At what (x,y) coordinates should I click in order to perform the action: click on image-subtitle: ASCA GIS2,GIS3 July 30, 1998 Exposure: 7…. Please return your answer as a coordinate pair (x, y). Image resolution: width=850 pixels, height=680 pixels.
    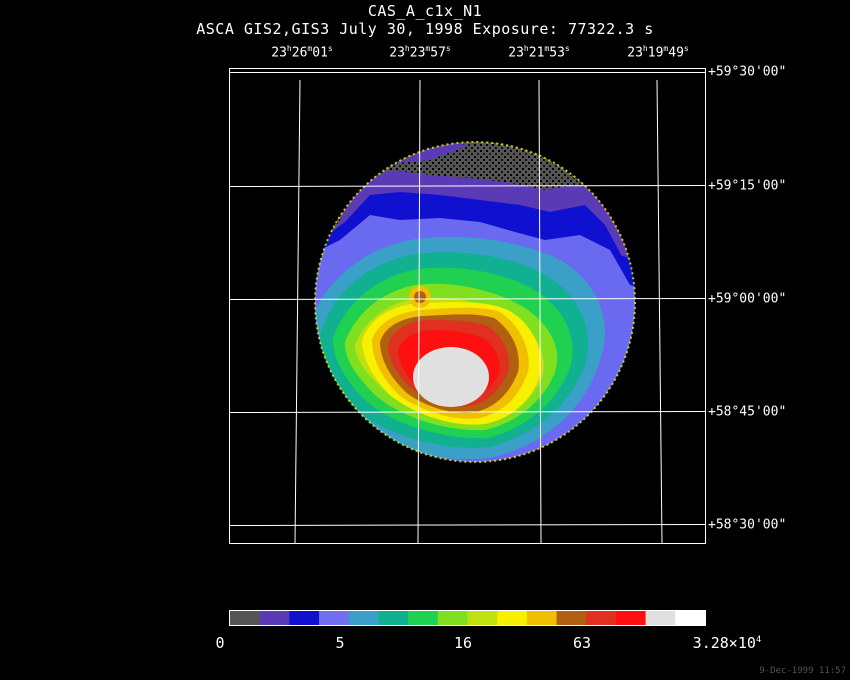
    Looking at the image, I should click on (425, 29).